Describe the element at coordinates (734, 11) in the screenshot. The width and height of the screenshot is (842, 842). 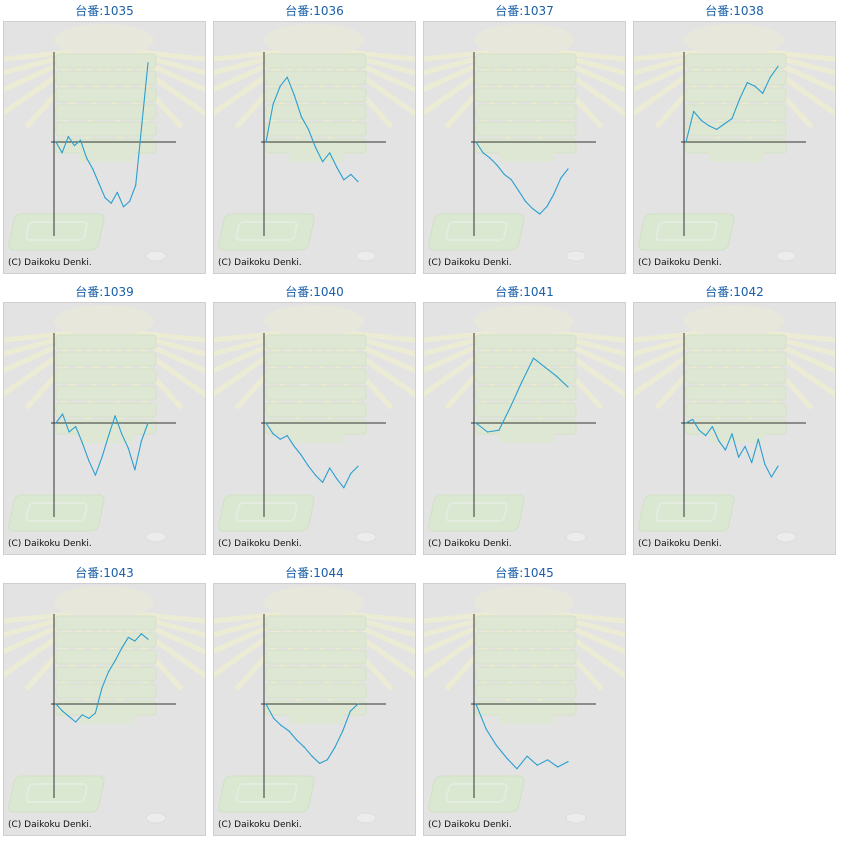
I see `chart-title: 台番:1038` at that location.